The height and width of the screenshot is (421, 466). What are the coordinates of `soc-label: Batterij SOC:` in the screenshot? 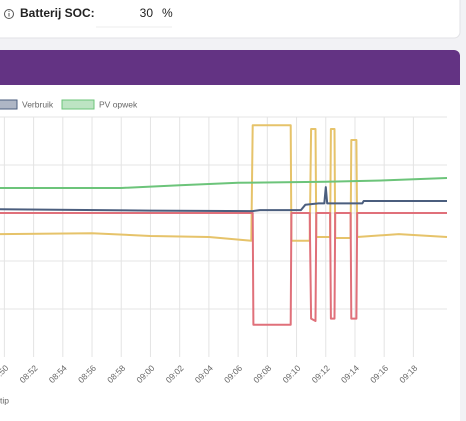 It's located at (57, 13).